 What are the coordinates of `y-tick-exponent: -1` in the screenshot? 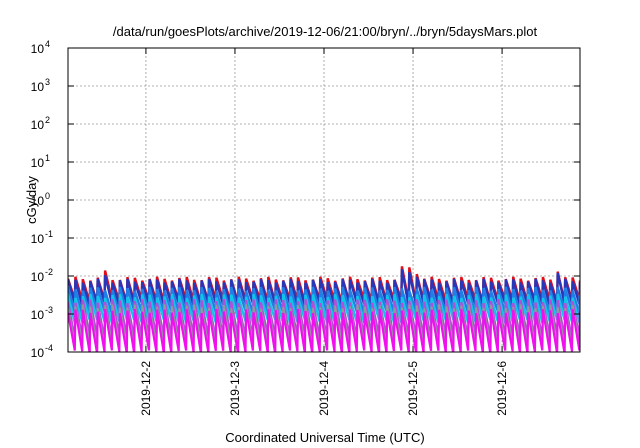 It's located at (49, 234).